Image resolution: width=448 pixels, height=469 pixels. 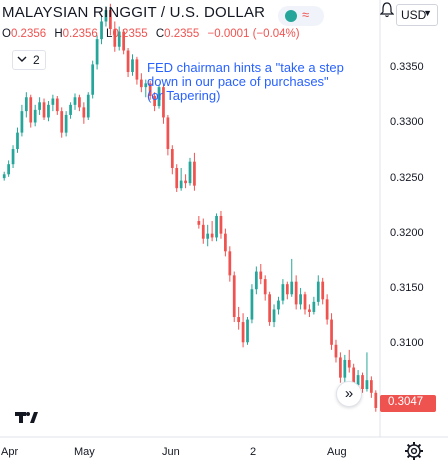 I want to click on high-value: 0.2356, so click(x=80, y=34).